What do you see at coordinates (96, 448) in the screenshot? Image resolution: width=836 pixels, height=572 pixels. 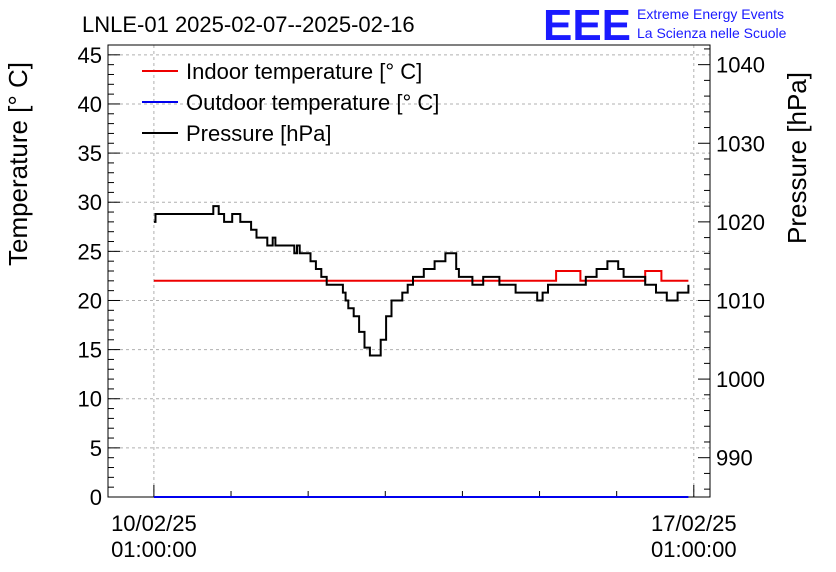 I see `y-tick-label: 5` at bounding box center [96, 448].